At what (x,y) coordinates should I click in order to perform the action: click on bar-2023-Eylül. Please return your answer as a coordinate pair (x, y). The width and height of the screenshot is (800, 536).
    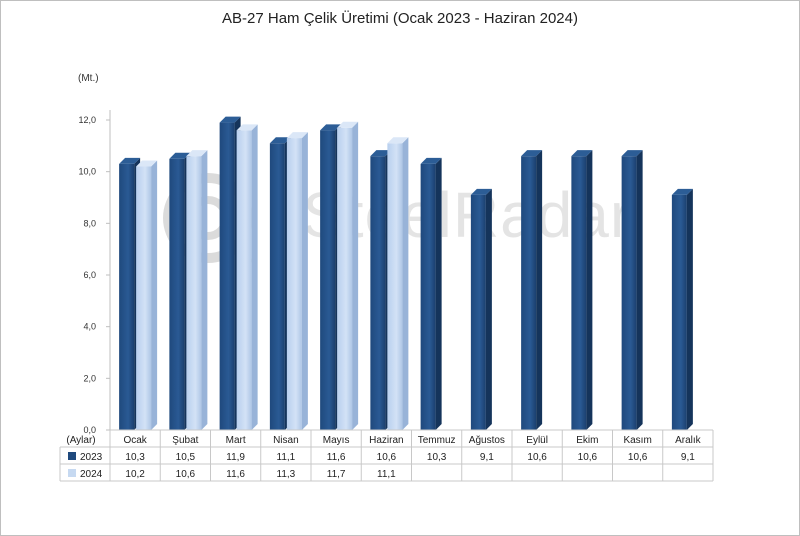
    Looking at the image, I should click on (529, 293).